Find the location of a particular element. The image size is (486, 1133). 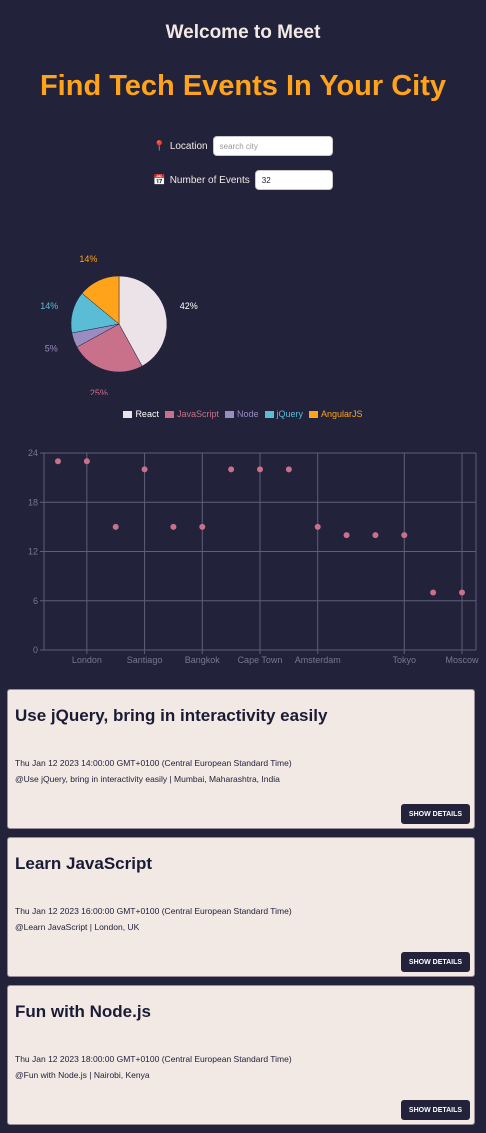

y-tick-label: 0 is located at coordinates (35, 650).